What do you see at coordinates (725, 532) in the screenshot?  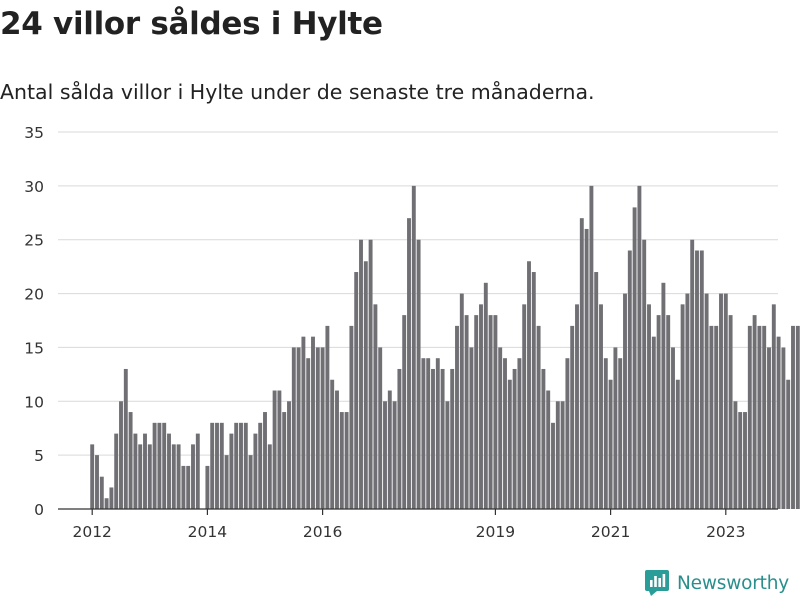 I see `x-tick-label: 2023` at bounding box center [725, 532].